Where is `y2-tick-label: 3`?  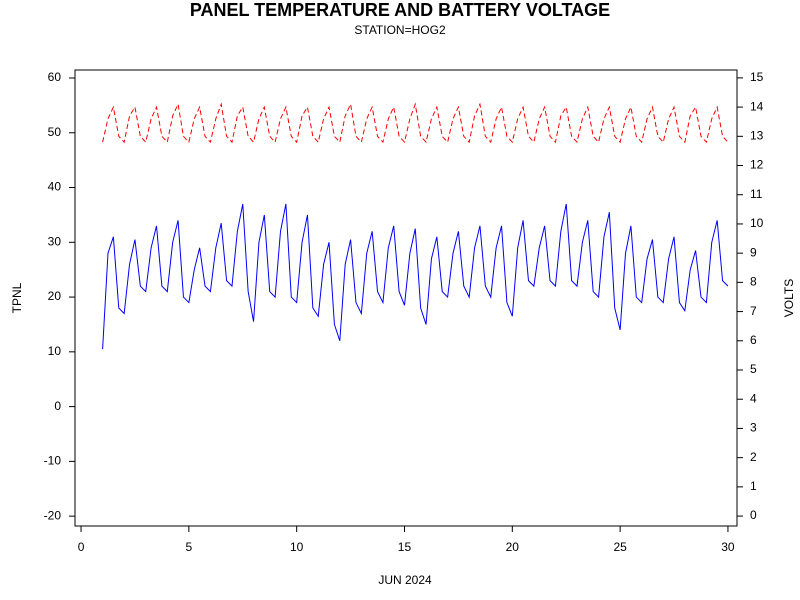
y2-tick-label: 3 is located at coordinates (753, 428).